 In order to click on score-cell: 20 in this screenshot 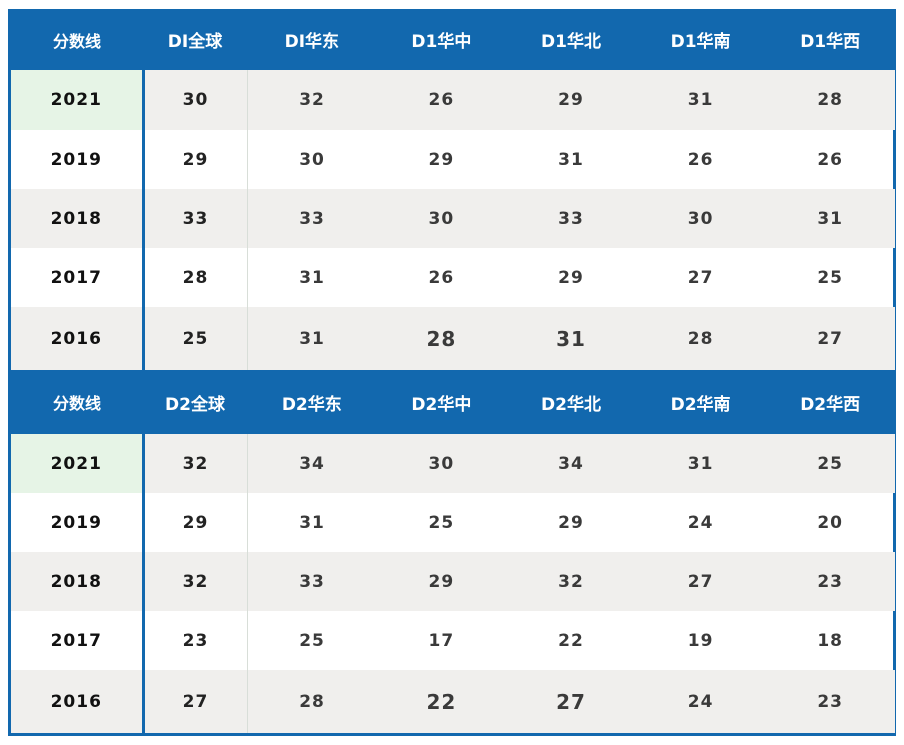, I will do `click(830, 522)`.